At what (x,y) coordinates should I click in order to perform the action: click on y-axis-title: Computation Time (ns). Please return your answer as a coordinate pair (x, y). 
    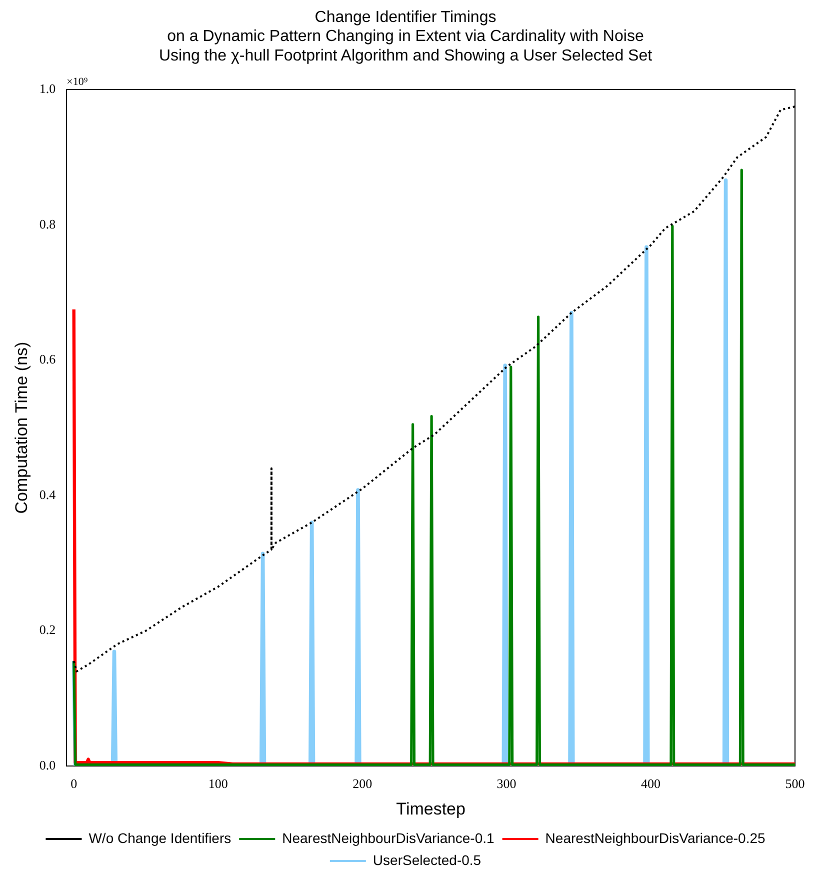
    Looking at the image, I should click on (21, 428).